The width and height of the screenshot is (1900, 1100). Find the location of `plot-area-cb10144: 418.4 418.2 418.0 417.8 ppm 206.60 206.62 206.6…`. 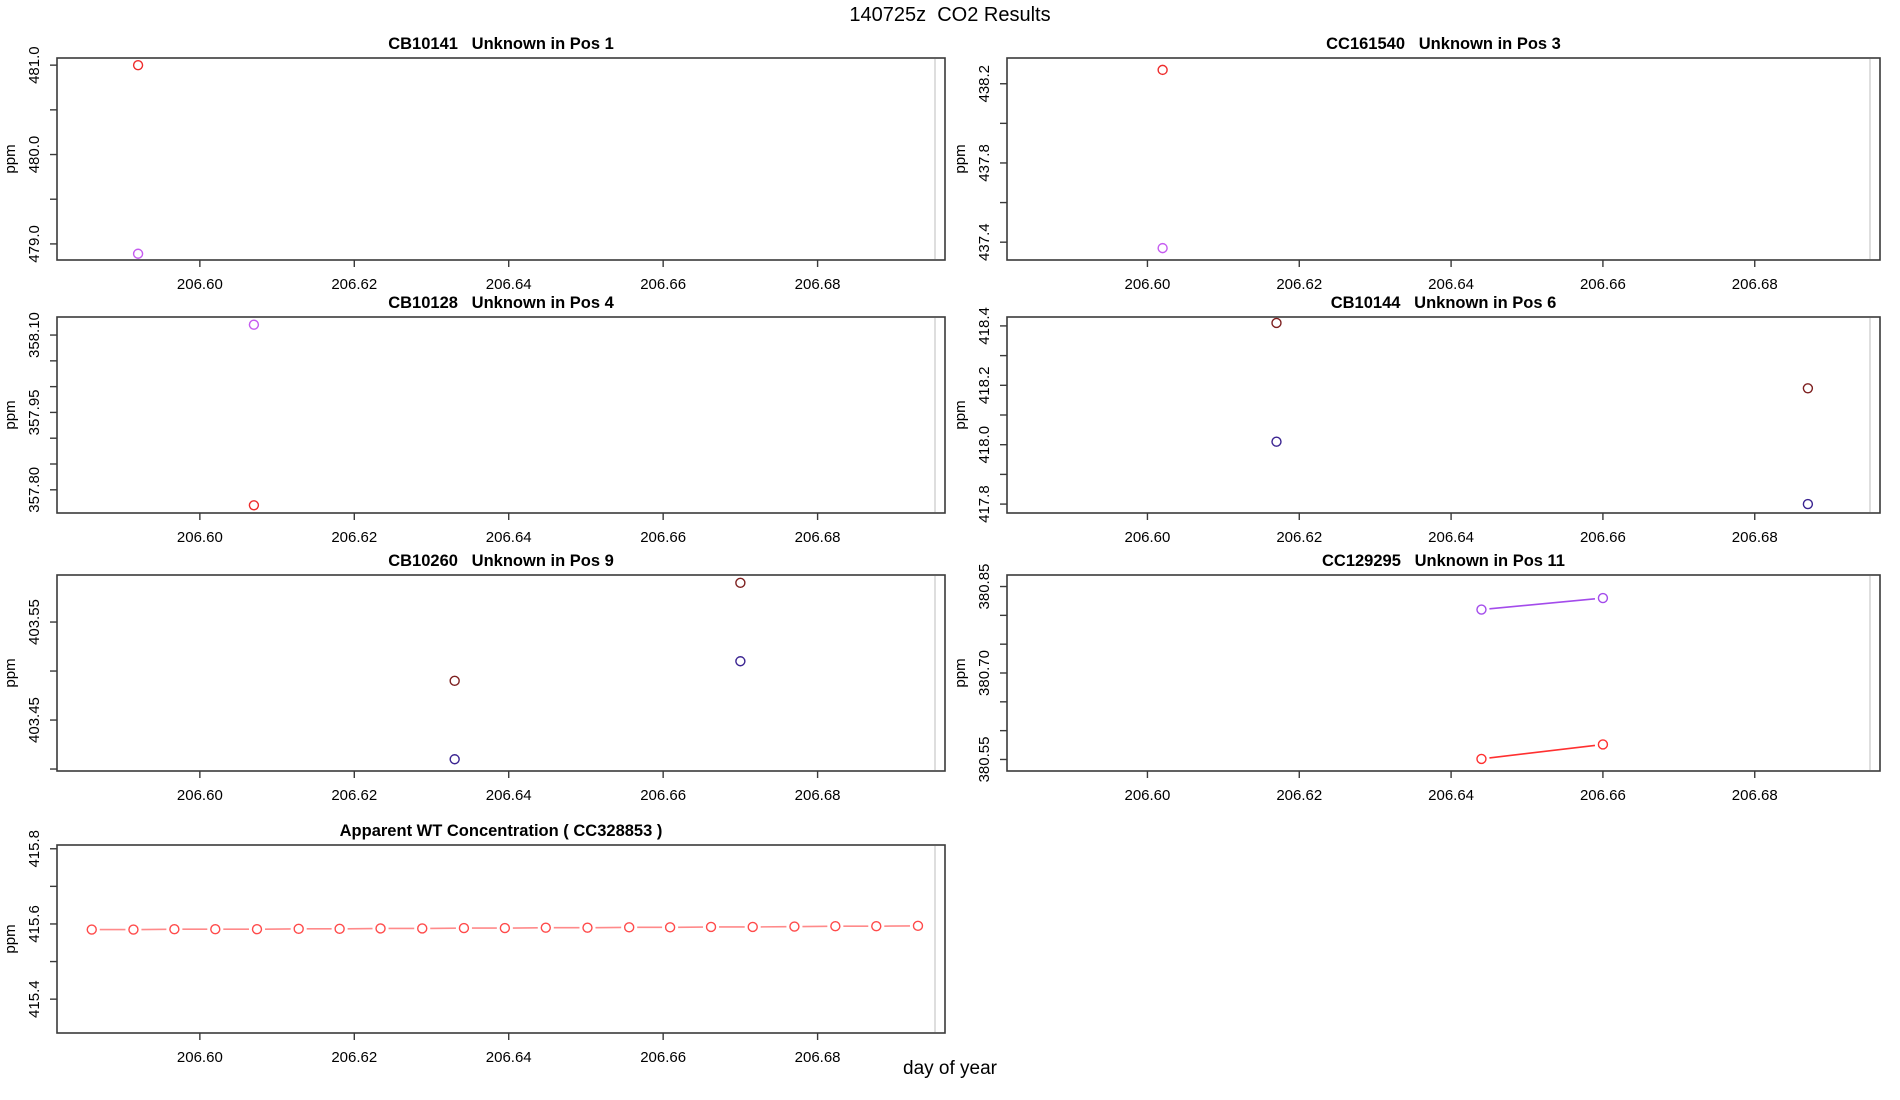

plot-area-cb10144: 418.4 418.2 418.0 417.8 ppm 206.60 206.62 206.6… is located at coordinates (1416, 426).